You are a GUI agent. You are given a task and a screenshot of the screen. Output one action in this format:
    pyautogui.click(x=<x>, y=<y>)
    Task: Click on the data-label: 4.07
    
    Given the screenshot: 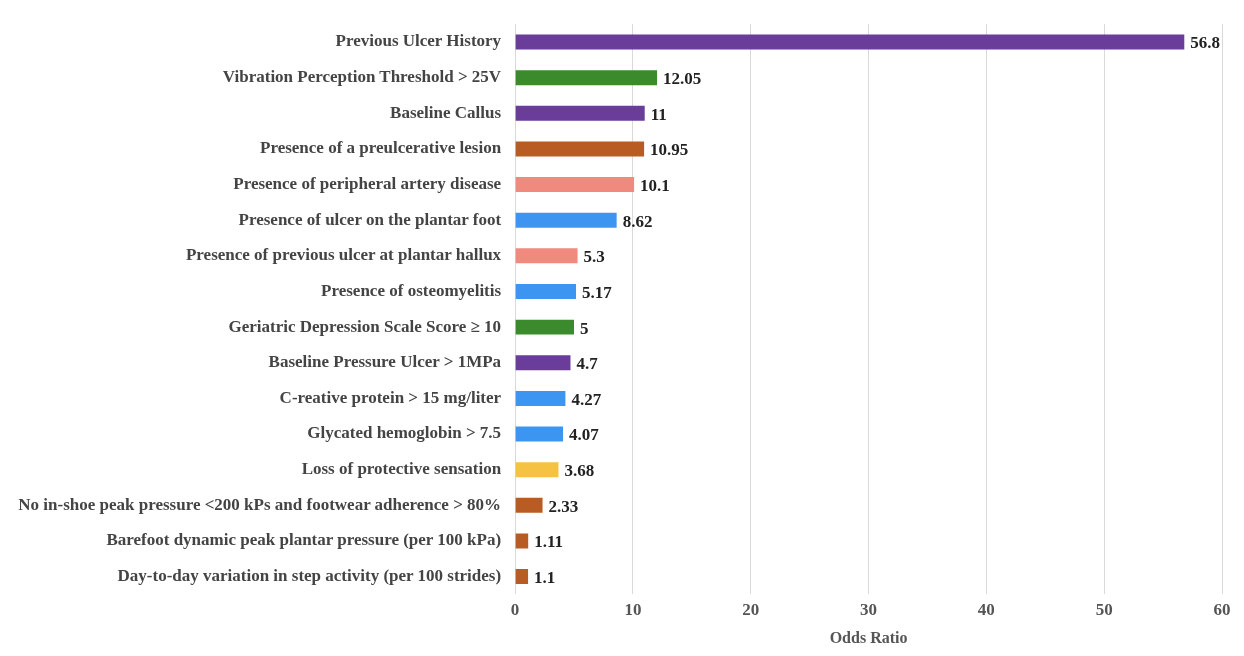 What is the action you would take?
    pyautogui.click(x=584, y=435)
    